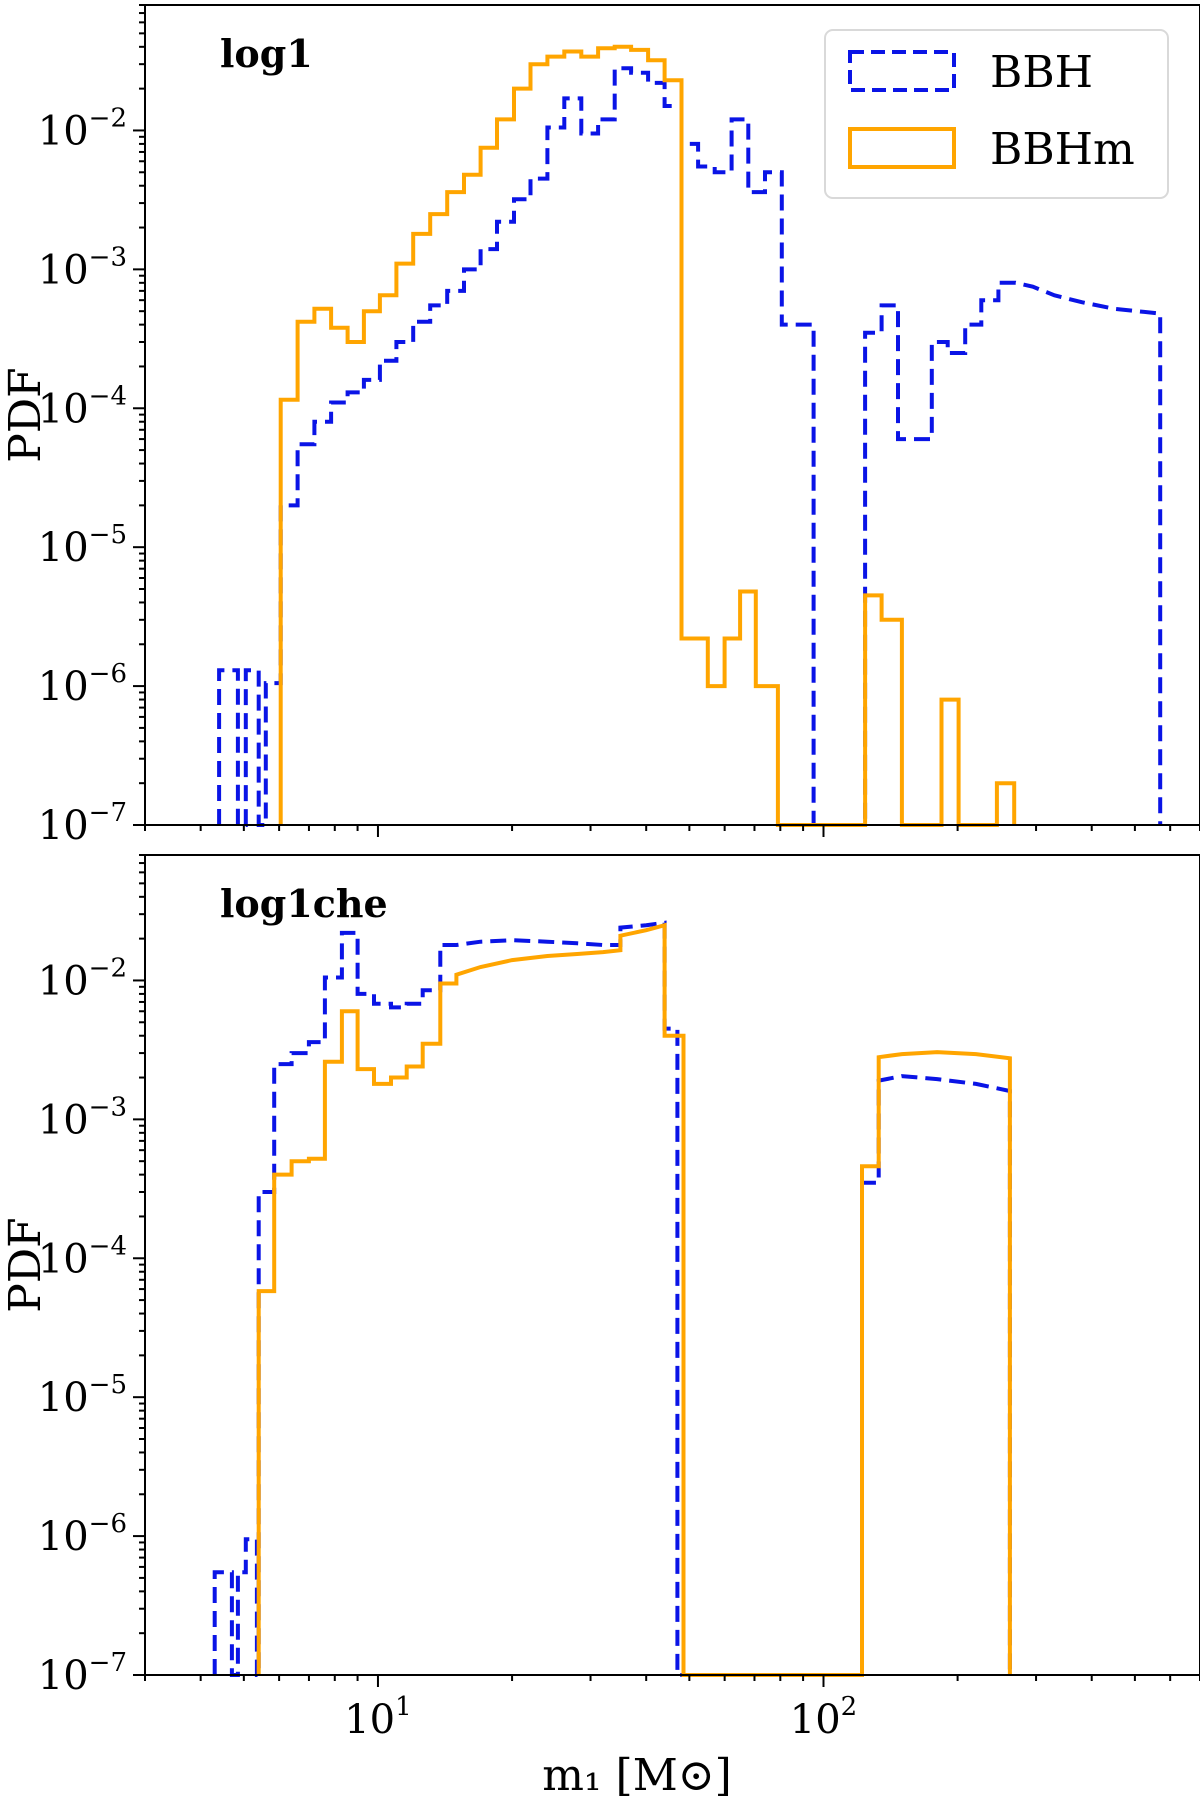 This screenshot has width=1200, height=1800. I want to click on legend-label-bbhm: BBHm, so click(1062, 149).